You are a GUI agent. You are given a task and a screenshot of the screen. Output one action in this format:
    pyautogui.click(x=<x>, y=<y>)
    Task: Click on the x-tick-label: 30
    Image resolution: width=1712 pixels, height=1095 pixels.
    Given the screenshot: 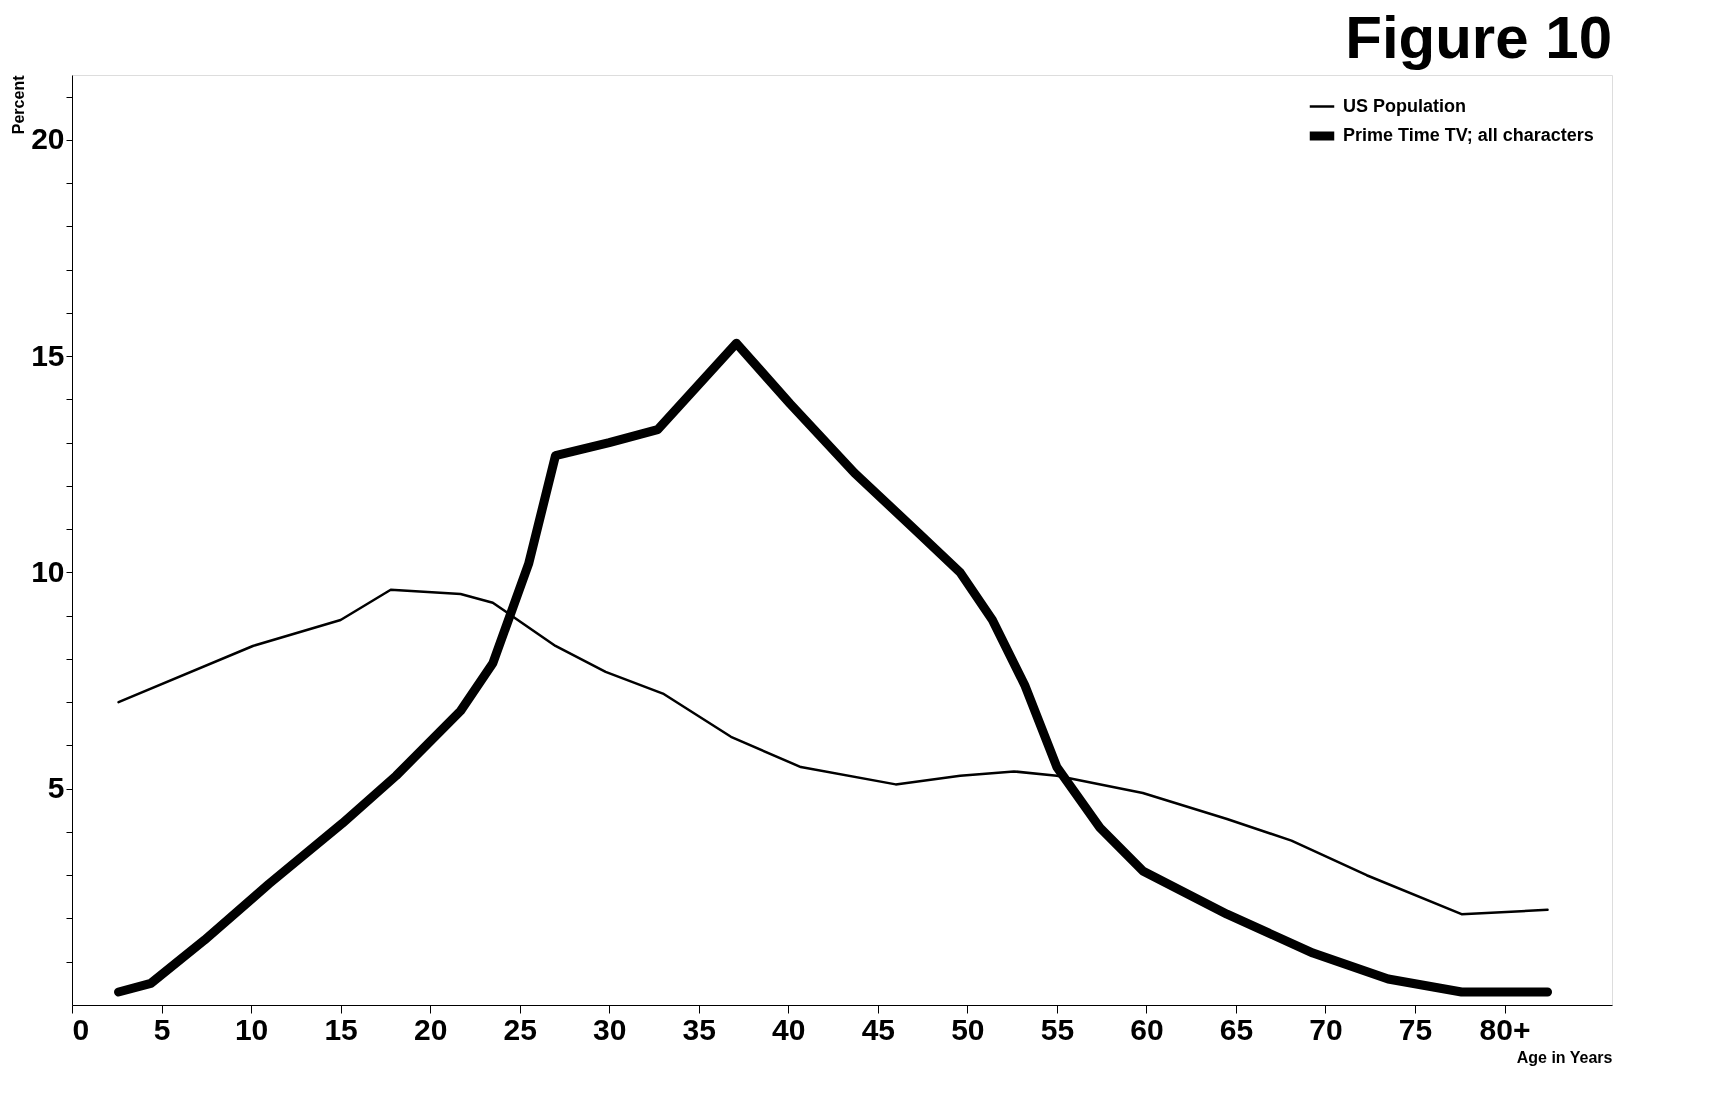 What is the action you would take?
    pyautogui.click(x=610, y=1029)
    